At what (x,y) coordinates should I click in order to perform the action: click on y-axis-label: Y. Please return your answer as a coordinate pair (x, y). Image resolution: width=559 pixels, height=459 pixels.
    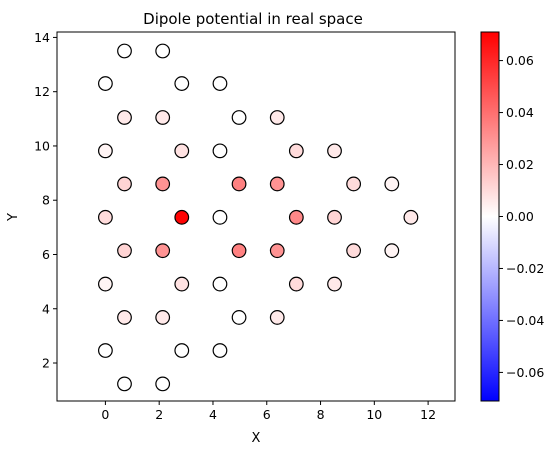
    Looking at the image, I should click on (13, 217).